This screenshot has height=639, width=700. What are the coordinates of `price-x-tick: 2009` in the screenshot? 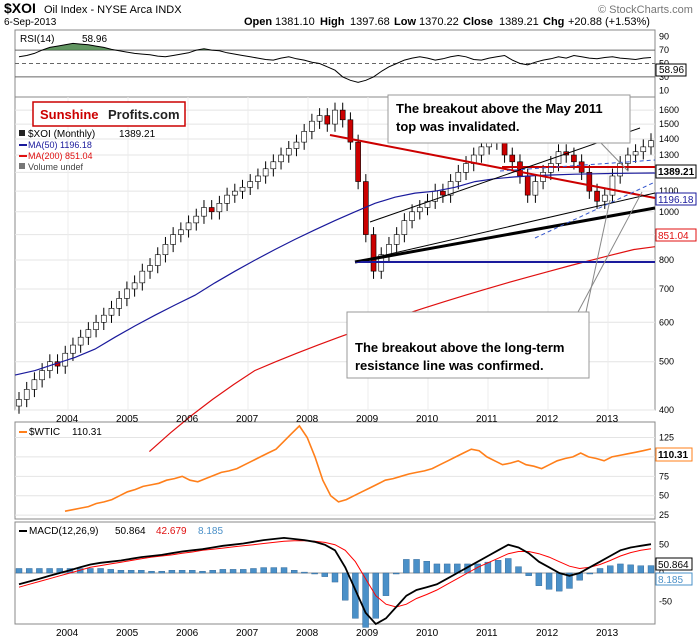 It's located at (367, 419).